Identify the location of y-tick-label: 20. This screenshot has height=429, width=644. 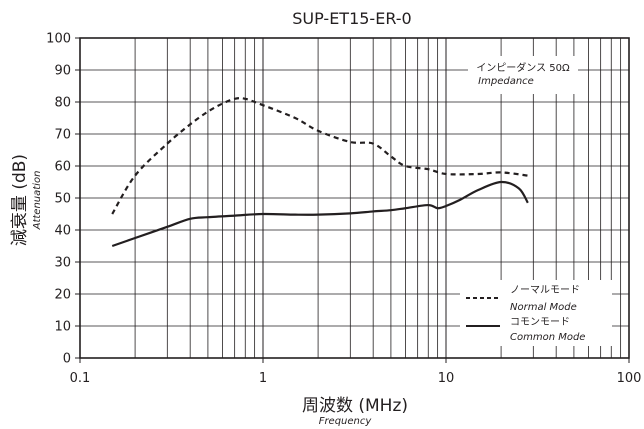
(62, 295).